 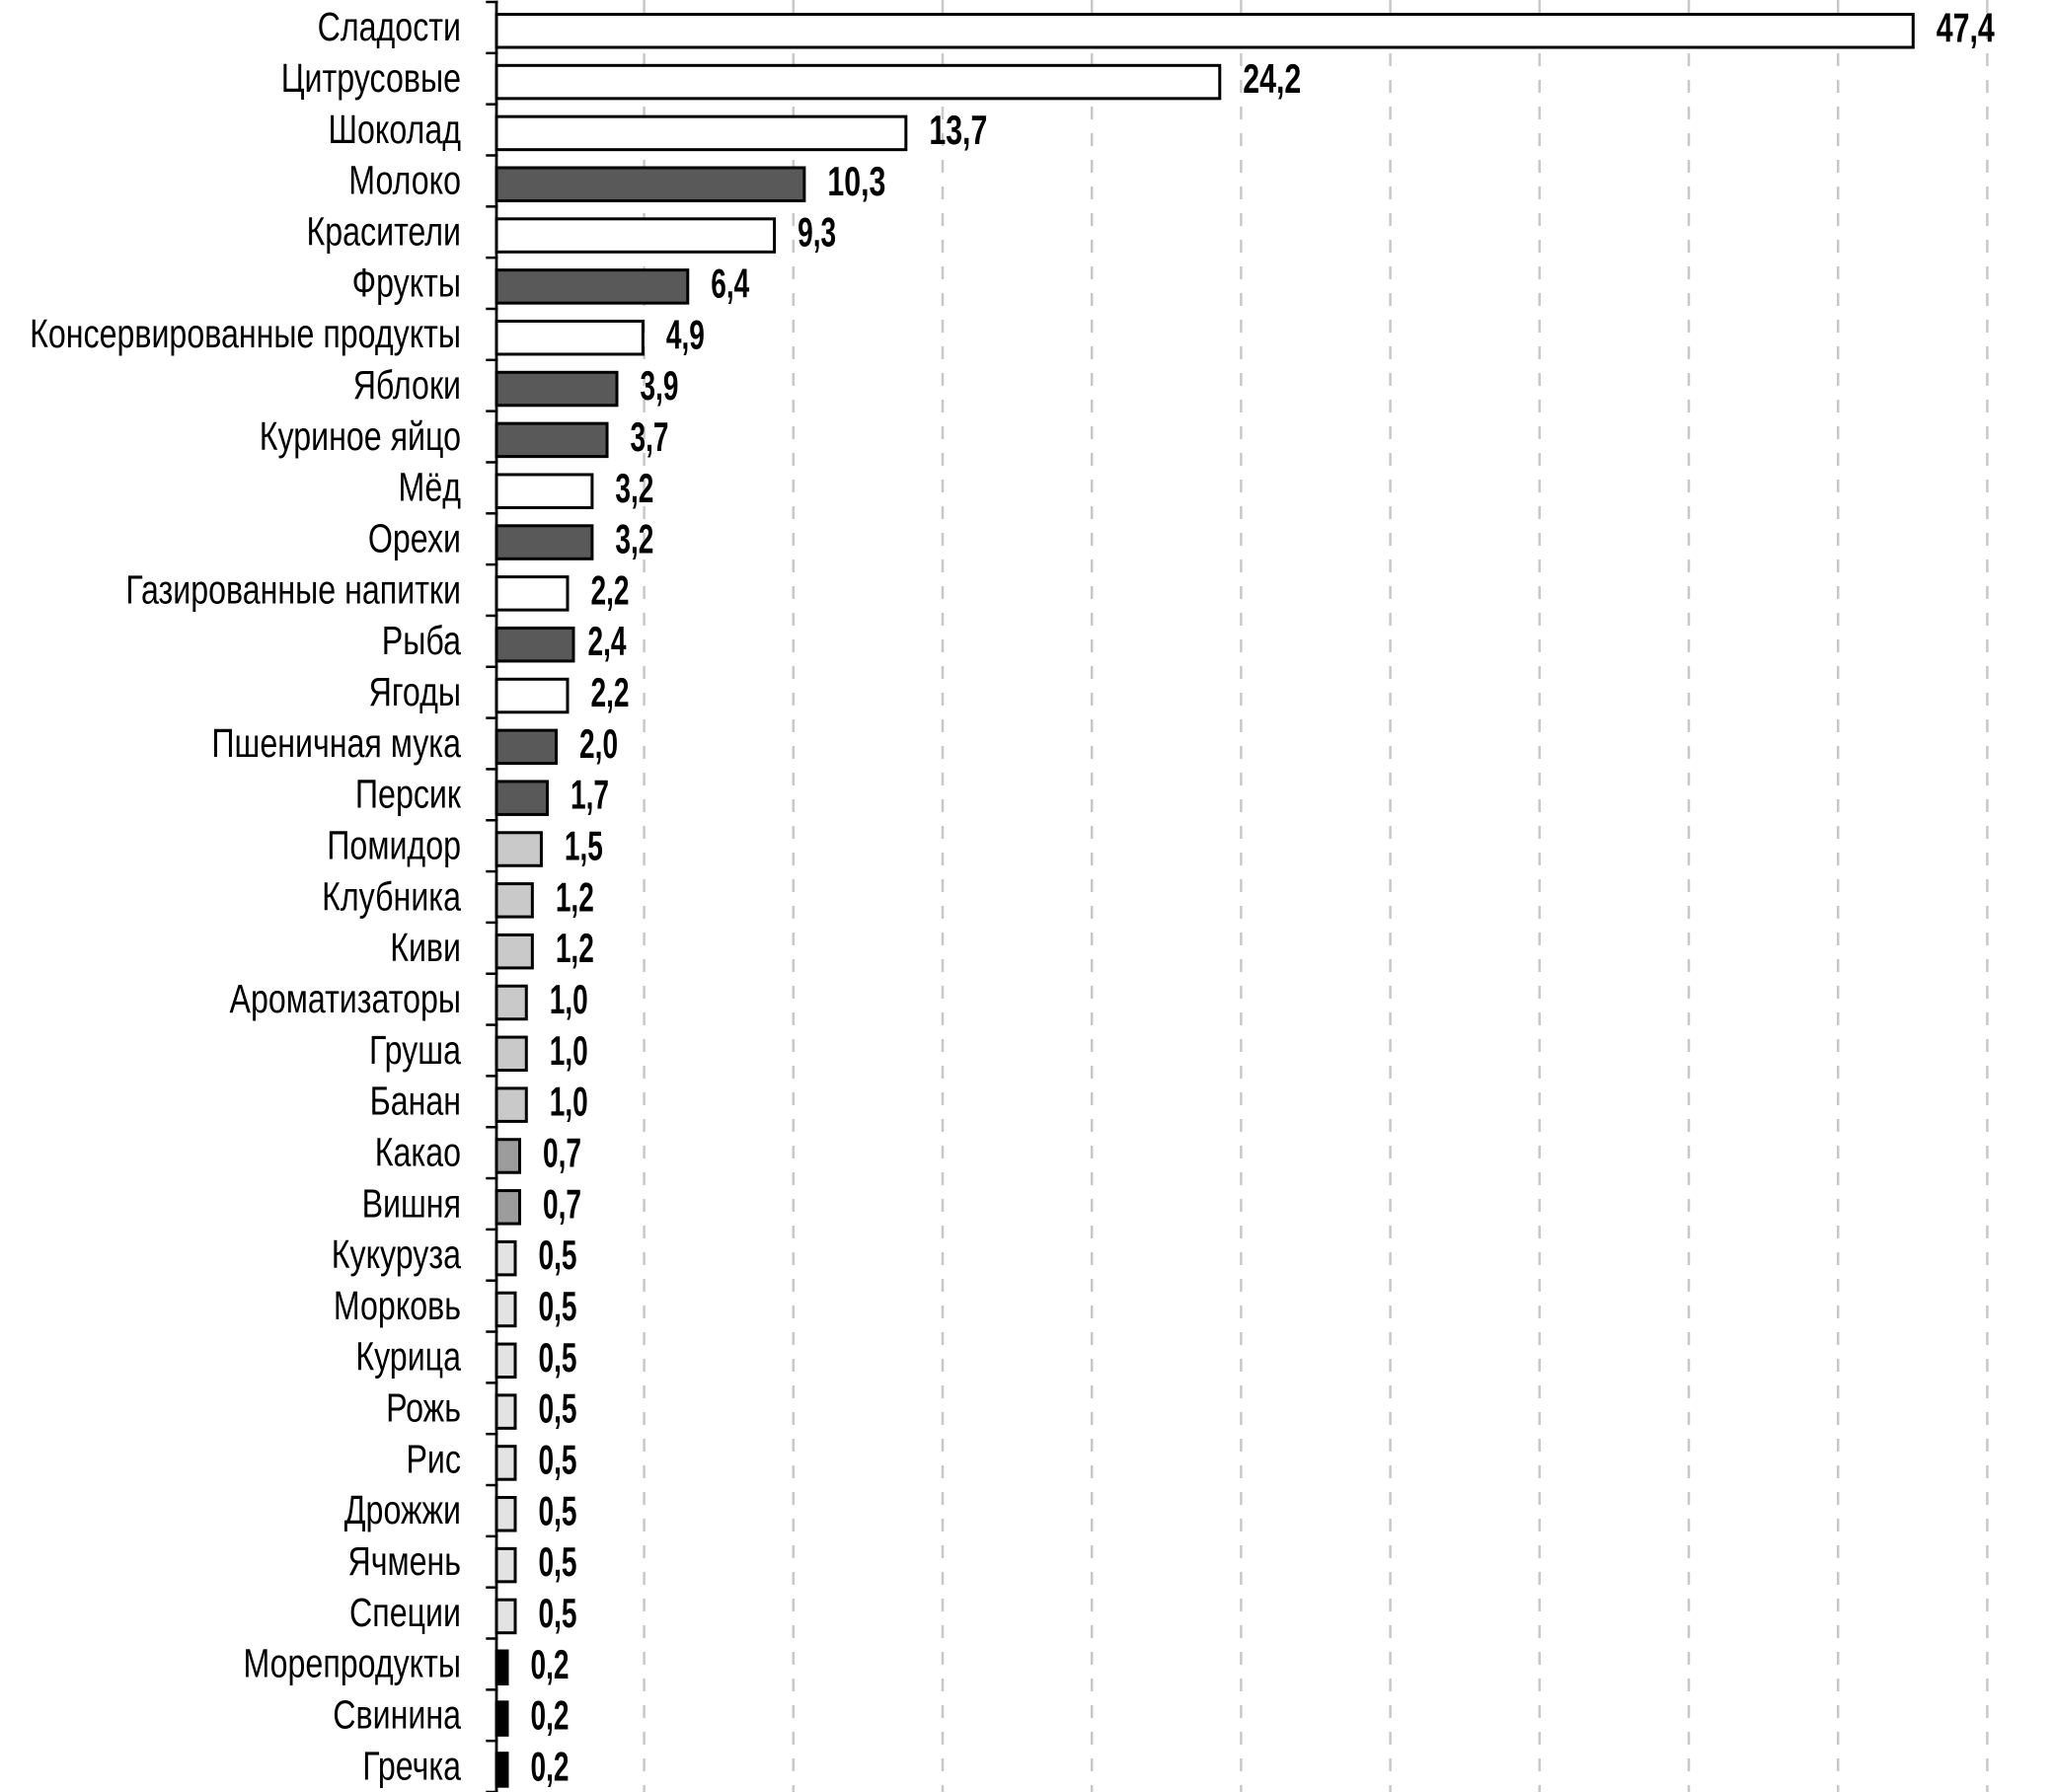 What do you see at coordinates (397, 1305) in the screenshot?
I see `svg-text: Морковь` at bounding box center [397, 1305].